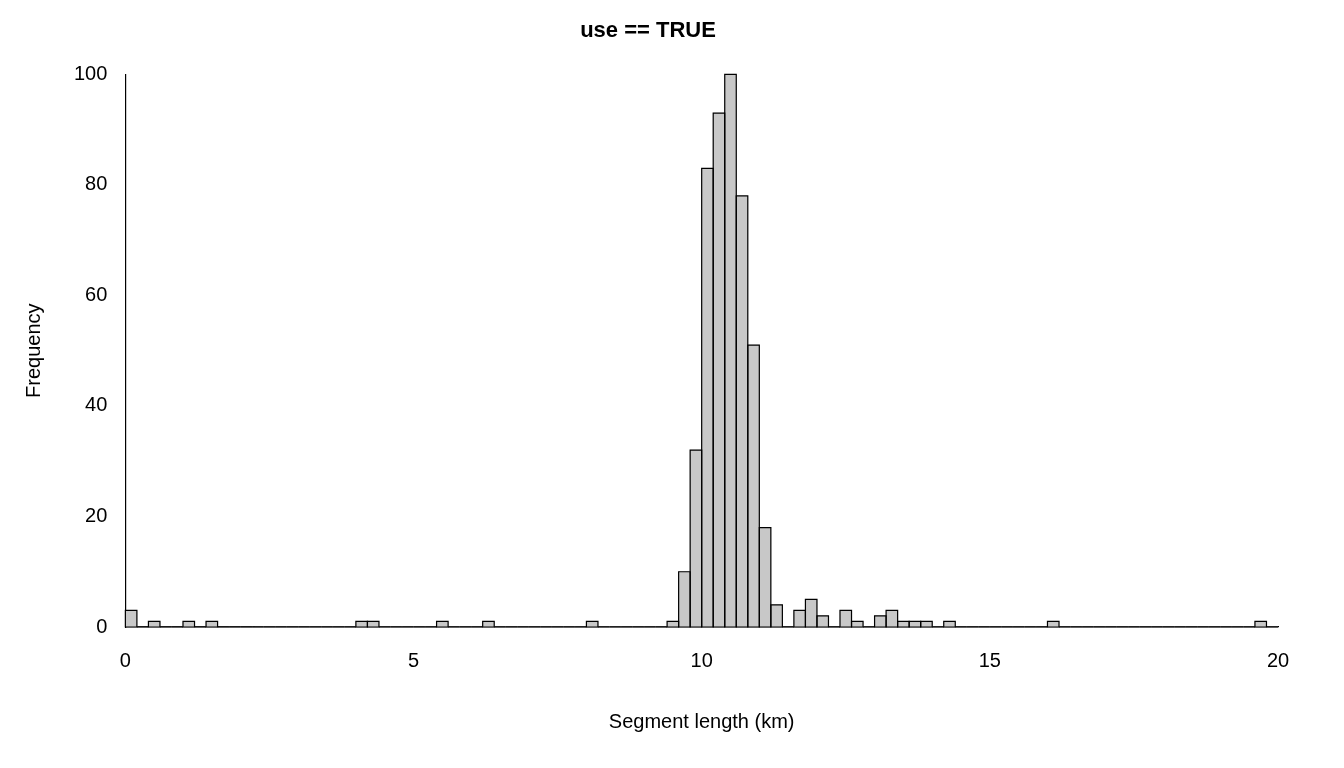 This screenshot has height=768, width=1344. What do you see at coordinates (32, 350) in the screenshot?
I see `y-axis-title: Frequency` at bounding box center [32, 350].